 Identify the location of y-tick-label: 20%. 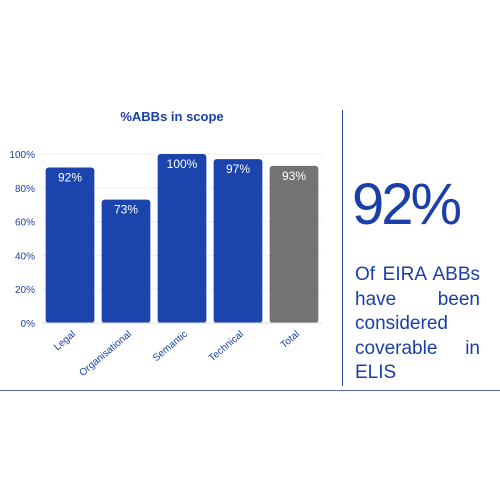
(25, 290).